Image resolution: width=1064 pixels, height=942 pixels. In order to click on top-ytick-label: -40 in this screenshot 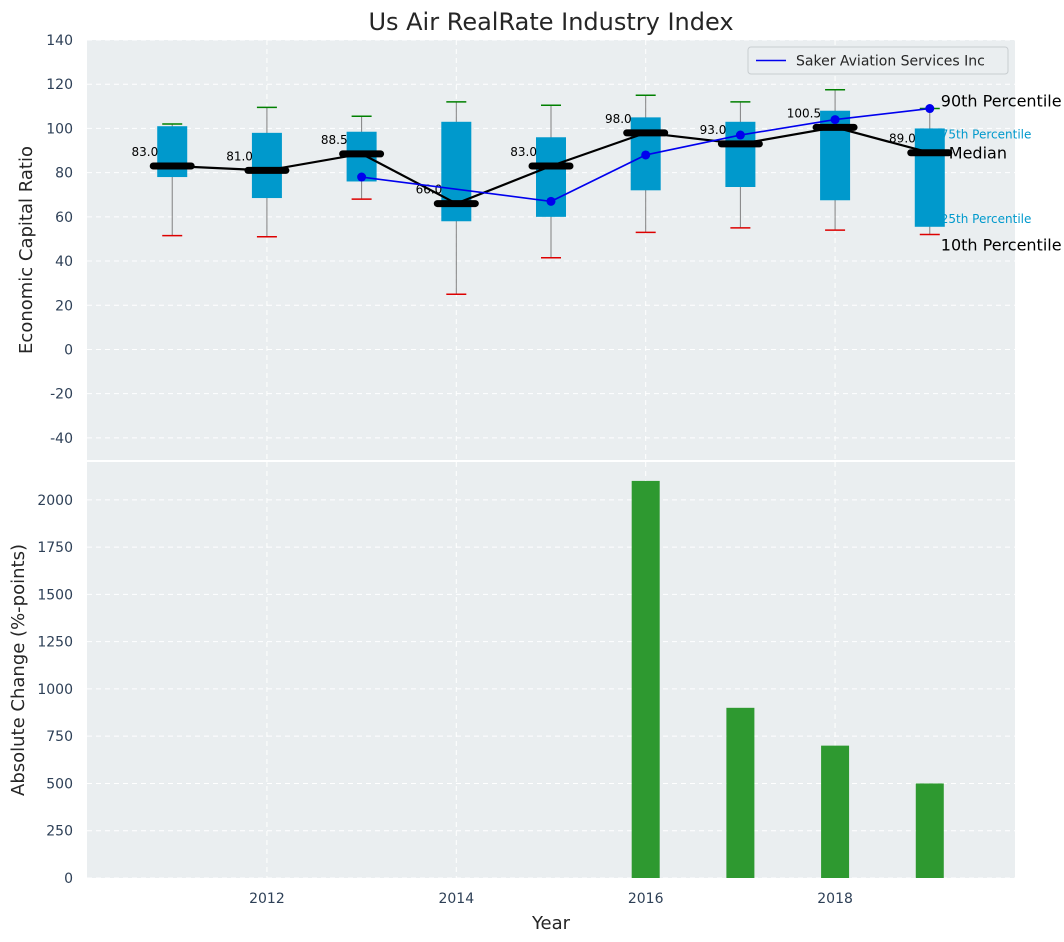, I will do `click(61, 439)`.